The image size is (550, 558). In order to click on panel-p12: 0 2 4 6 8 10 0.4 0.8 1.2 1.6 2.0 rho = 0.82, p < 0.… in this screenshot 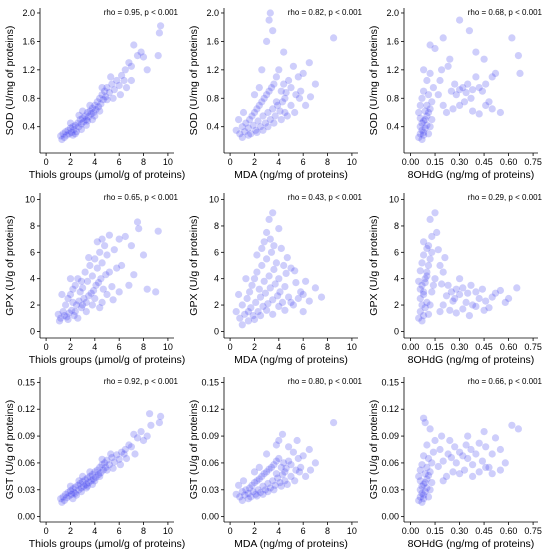, I will do `click(275, 94)`.